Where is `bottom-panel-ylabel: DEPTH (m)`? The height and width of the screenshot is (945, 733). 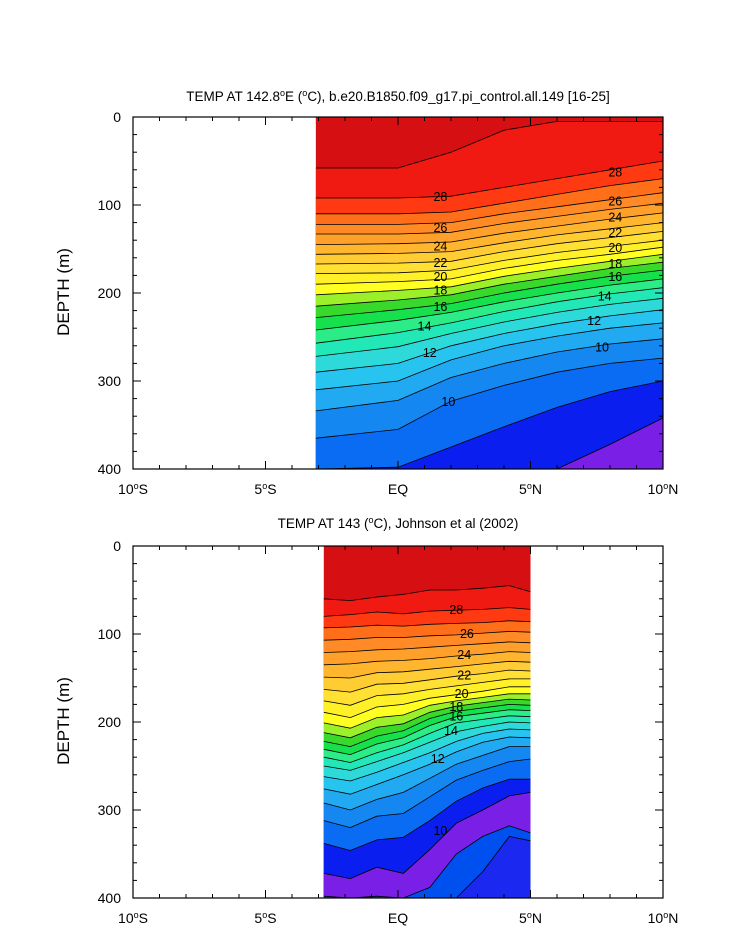
bottom-panel-ylabel: DEPTH (m) is located at coordinates (63, 721).